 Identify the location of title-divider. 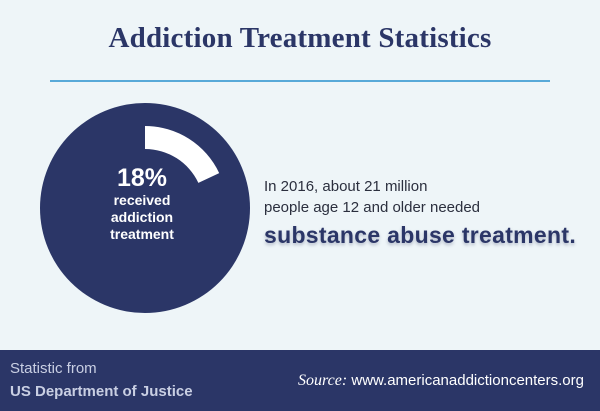
(300, 81).